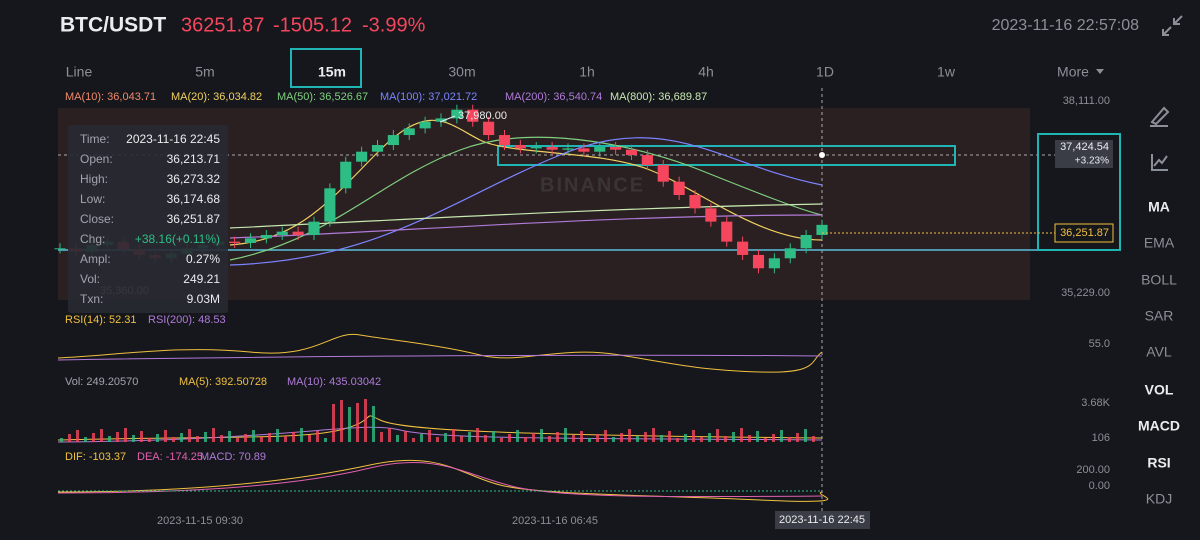  What do you see at coordinates (822, 520) in the screenshot?
I see `crosshair-time: 2023-11-16 22:45` at bounding box center [822, 520].